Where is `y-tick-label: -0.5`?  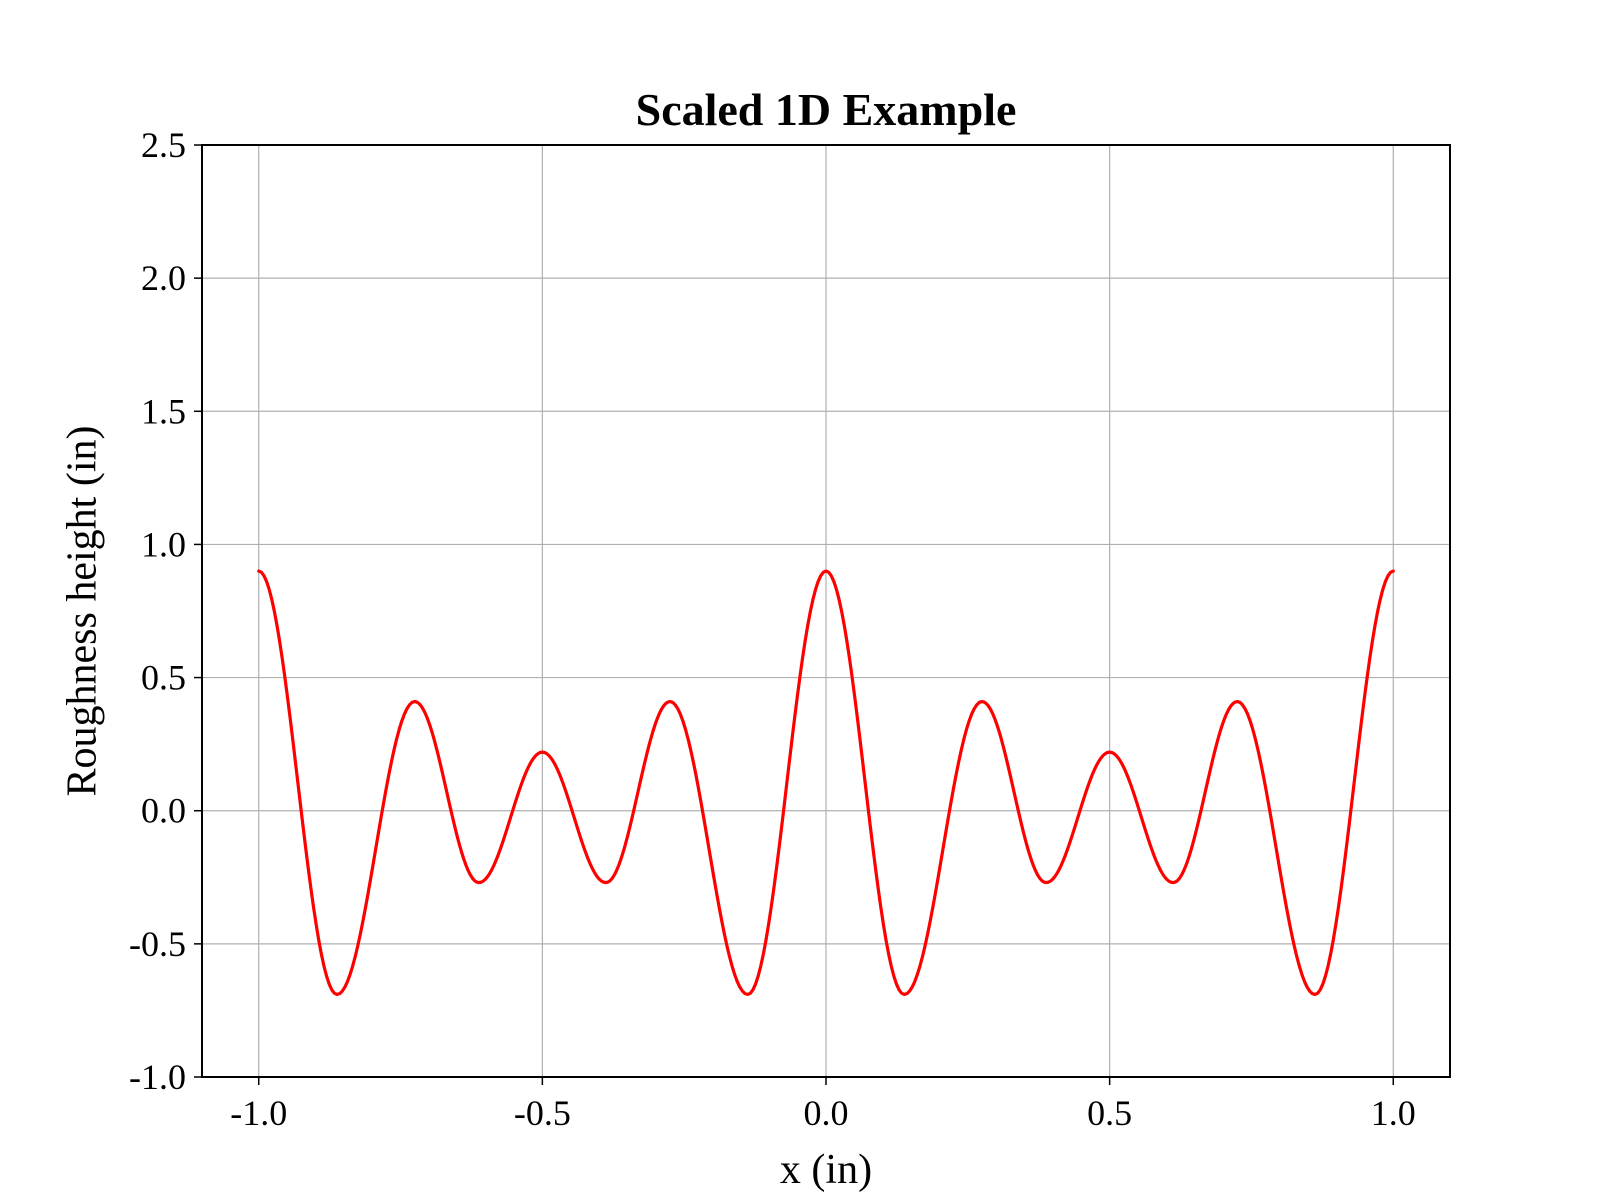 y-tick-label: -0.5 is located at coordinates (157, 944).